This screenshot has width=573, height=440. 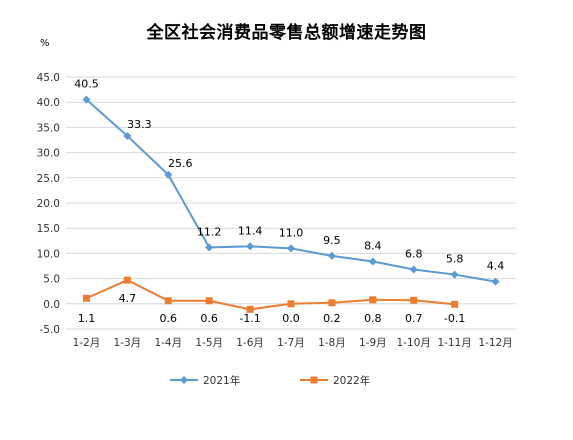 I want to click on data-label: 8.4, so click(x=373, y=245).